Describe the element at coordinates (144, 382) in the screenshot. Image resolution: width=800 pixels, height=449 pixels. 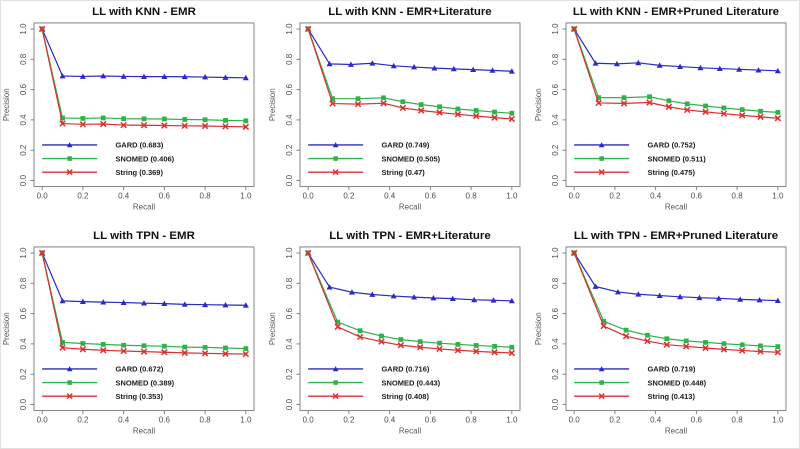
I see `legend-label: SNOMED (0.389)` at that location.